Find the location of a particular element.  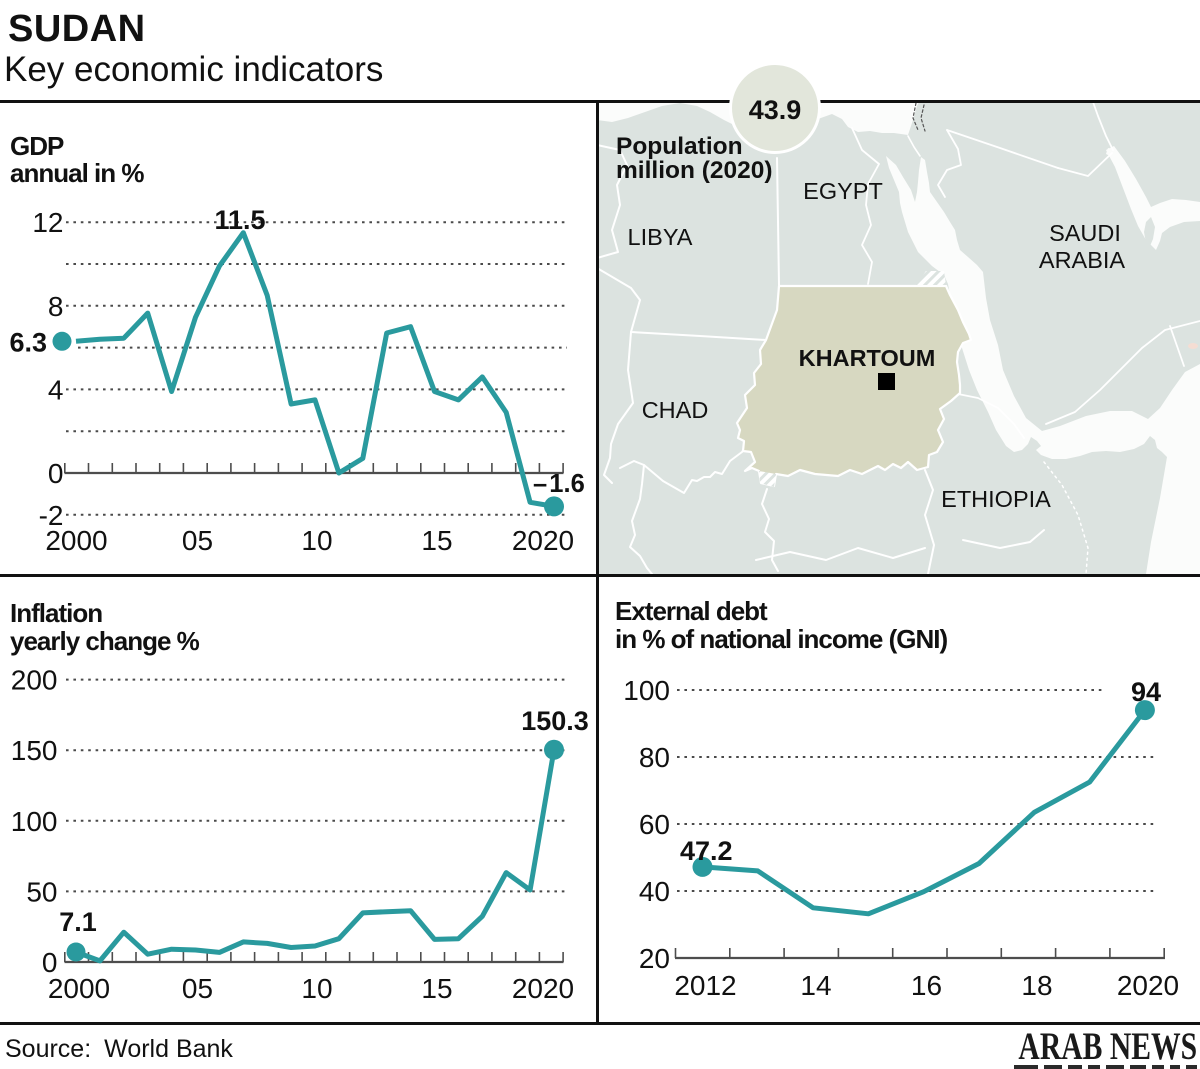

svg-text: 2012 is located at coordinates (705, 985).